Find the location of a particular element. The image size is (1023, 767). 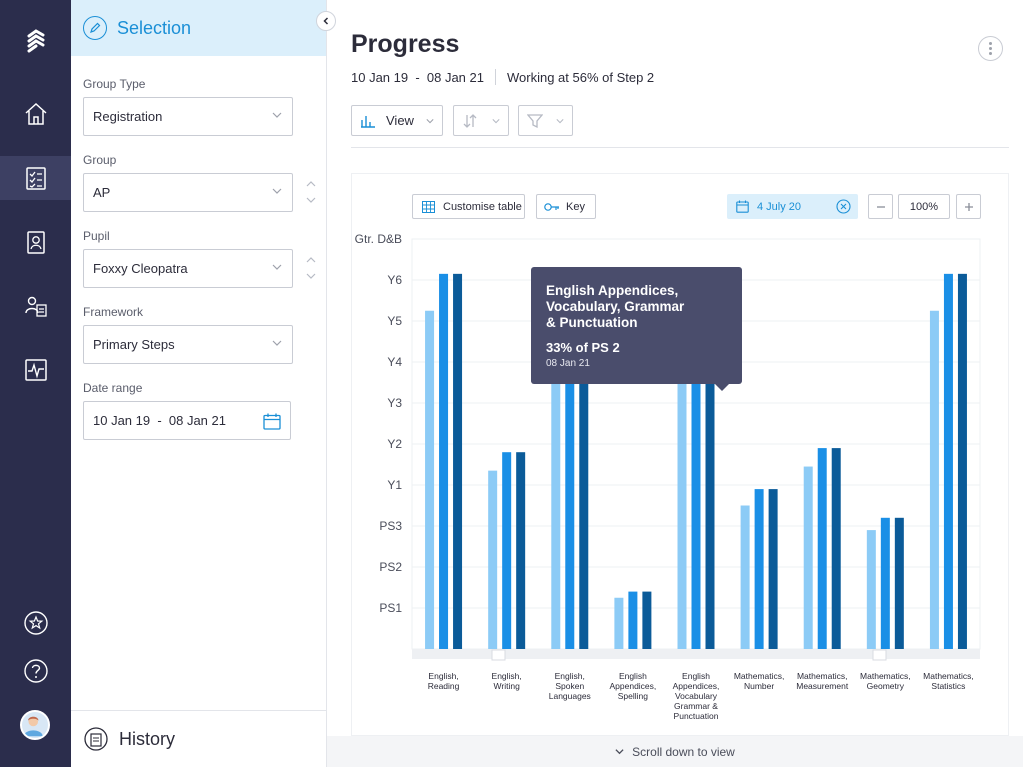

pupil-select: Foxxy Cleopatra is located at coordinates (188, 268).